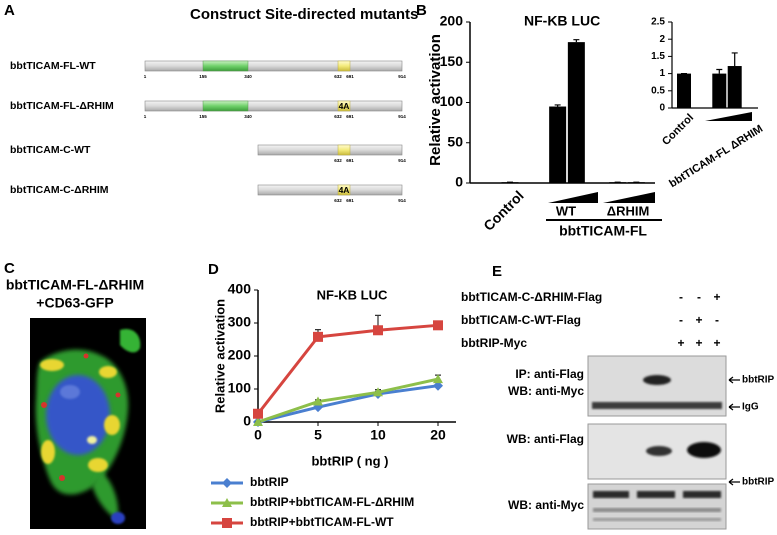 This screenshot has height=535, width=777. I want to click on y-tick-label: 2, so click(662, 39).